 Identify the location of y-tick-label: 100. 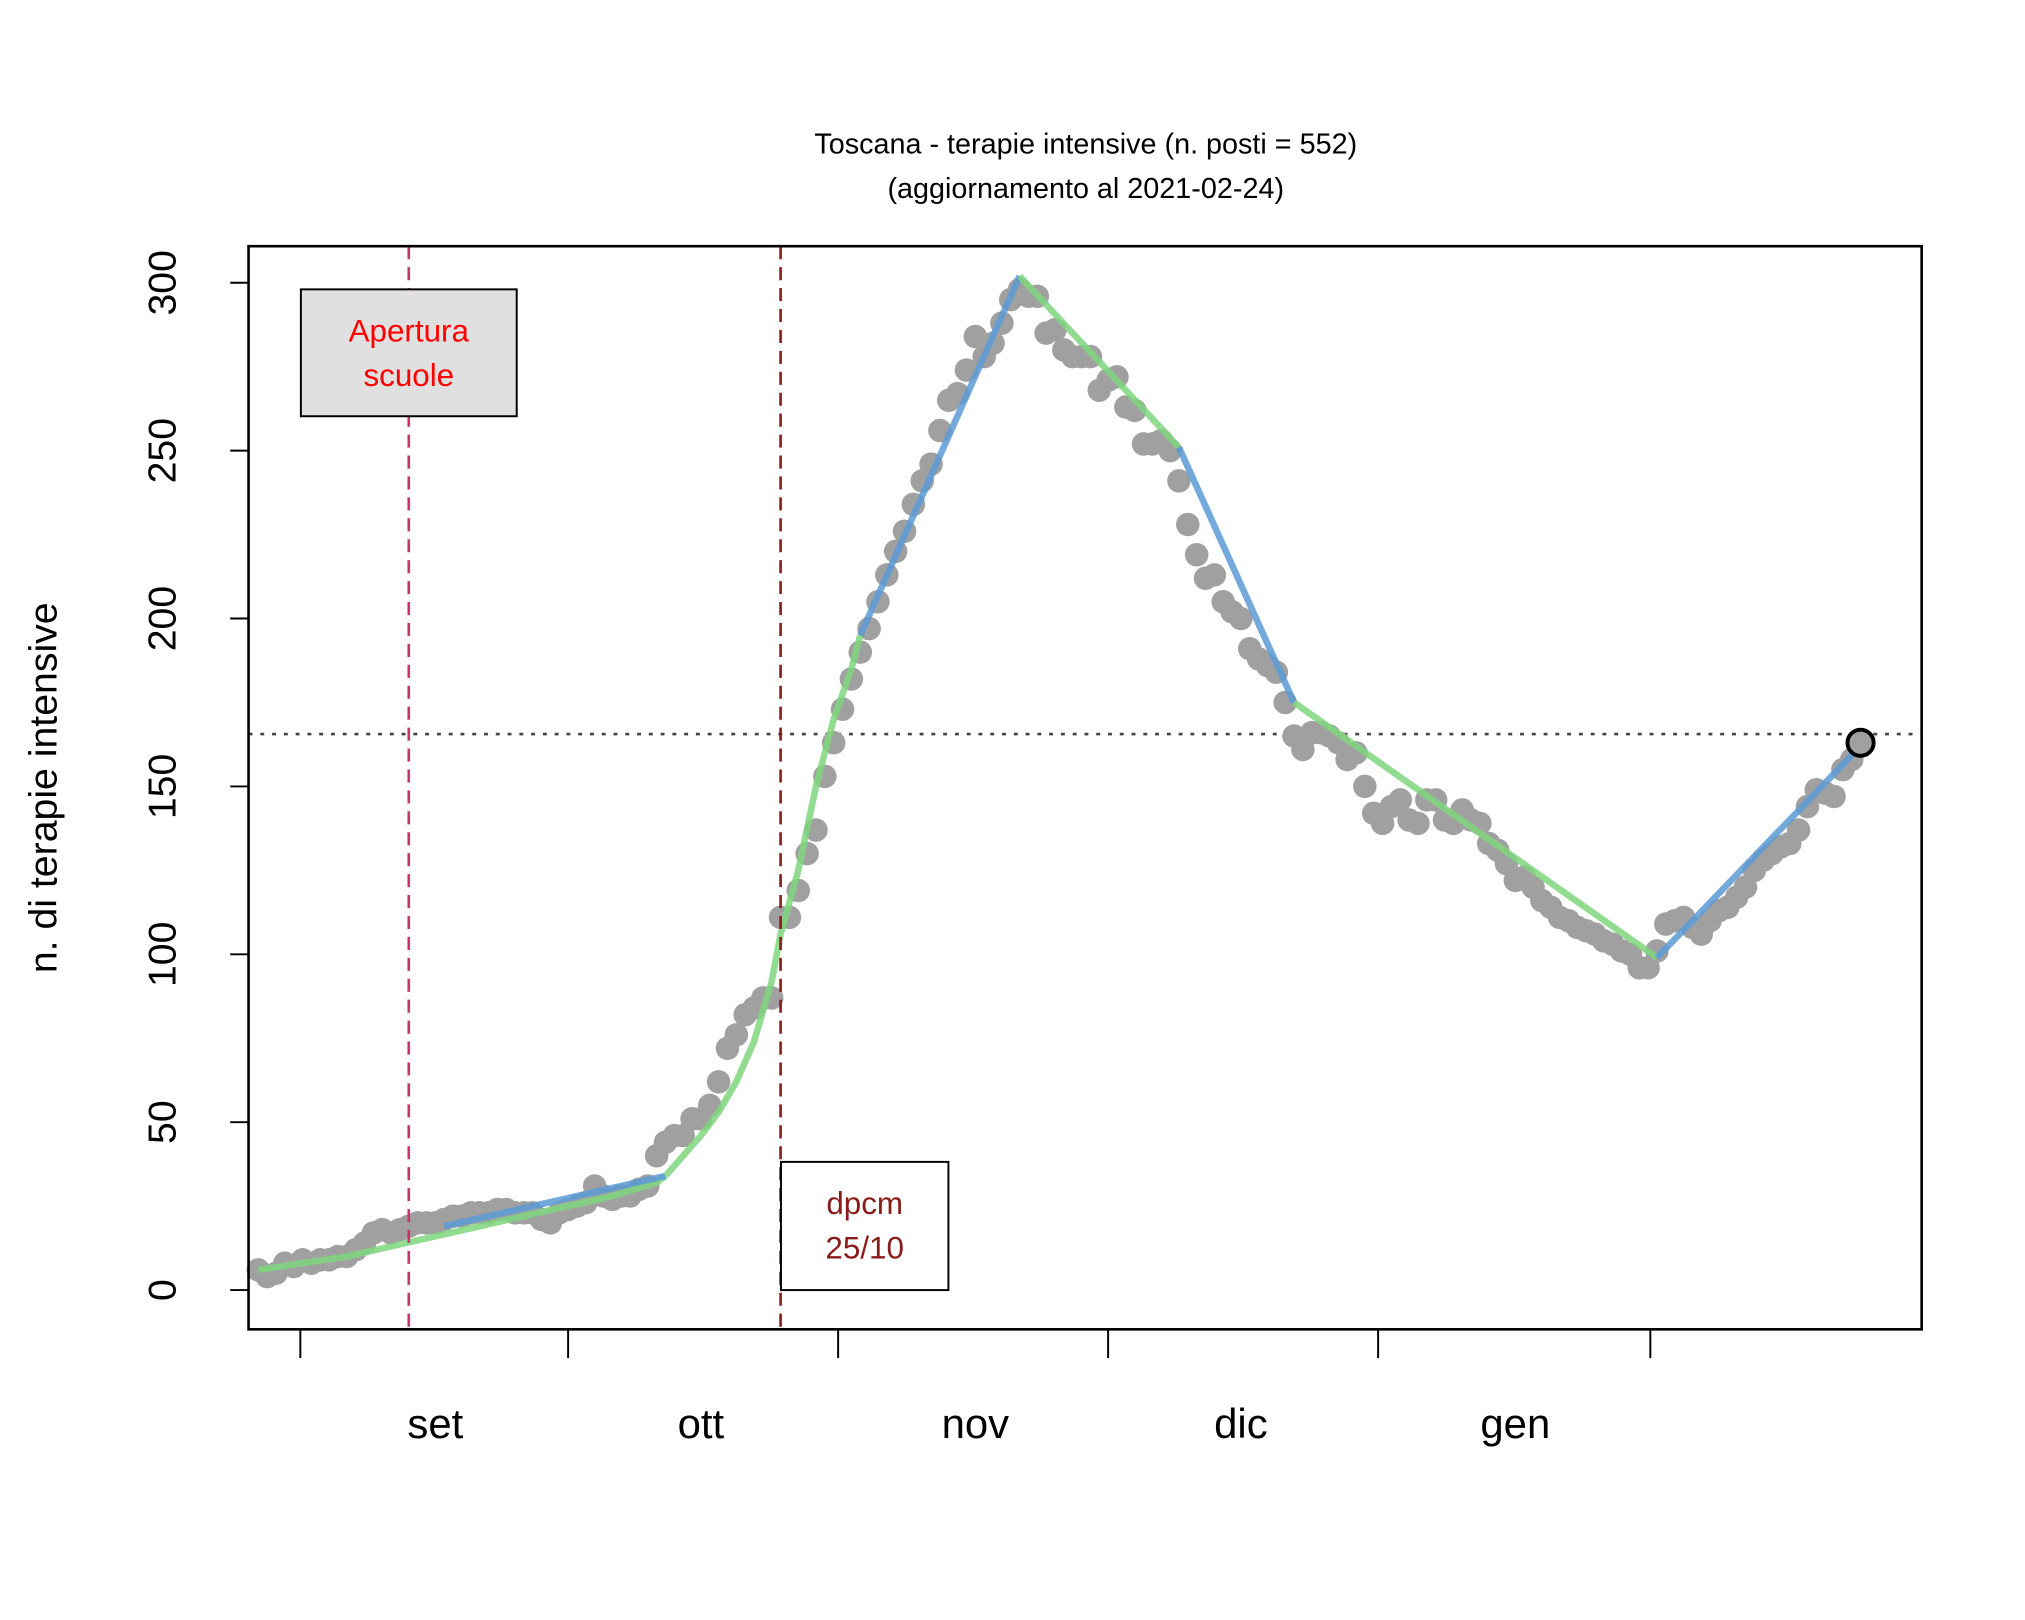
(162, 954).